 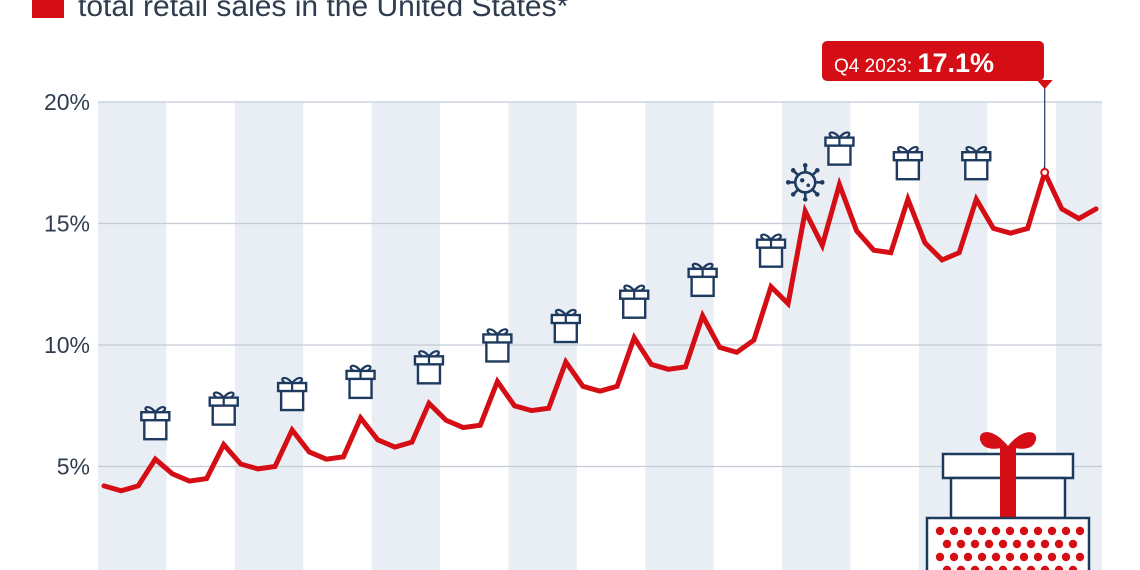 I want to click on callout-value: 17.1%, so click(x=955, y=63).